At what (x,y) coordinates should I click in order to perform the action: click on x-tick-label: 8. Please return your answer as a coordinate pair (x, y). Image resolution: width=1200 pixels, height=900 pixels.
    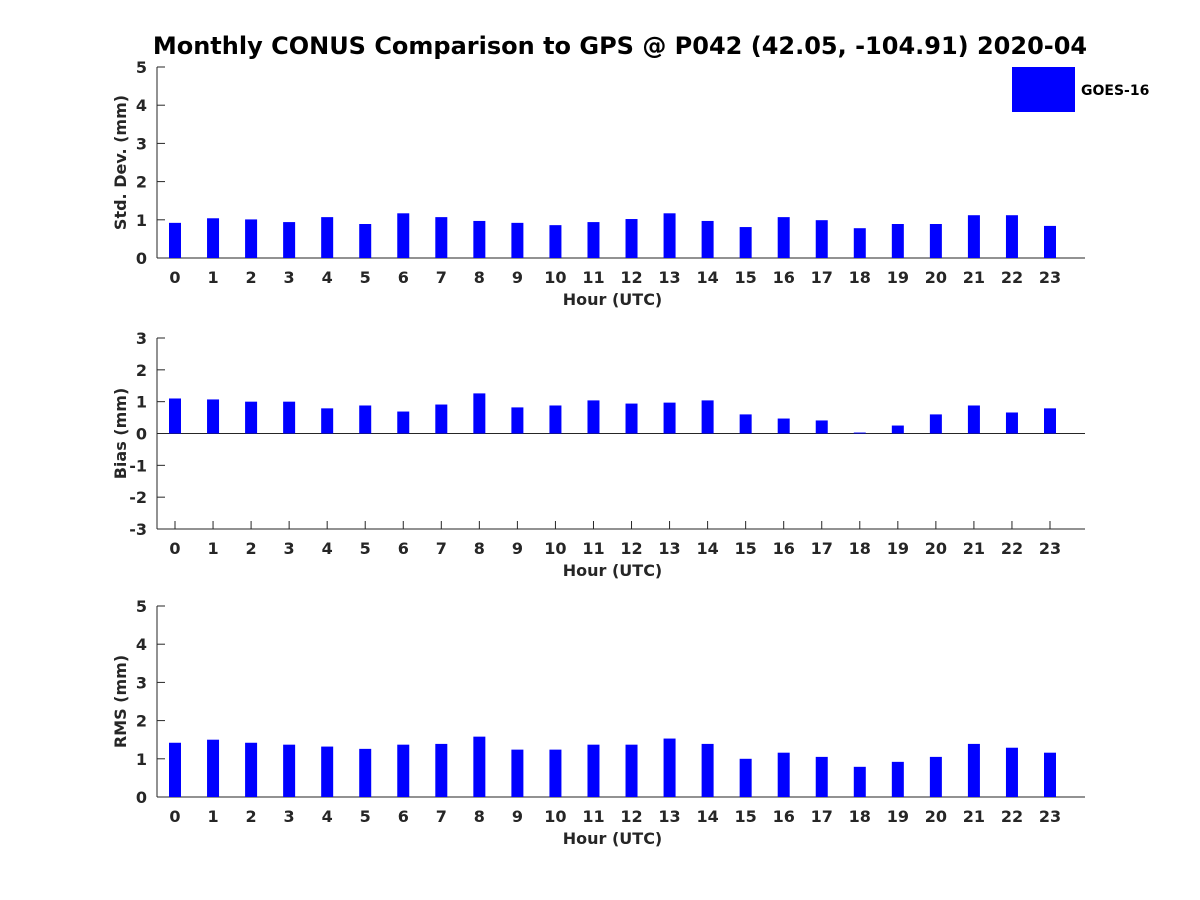
    Looking at the image, I should click on (479, 816).